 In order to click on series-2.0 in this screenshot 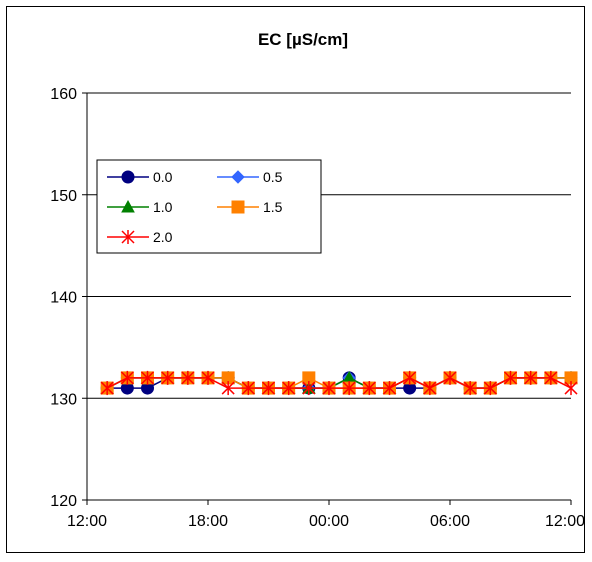, I will do `click(339, 383)`.